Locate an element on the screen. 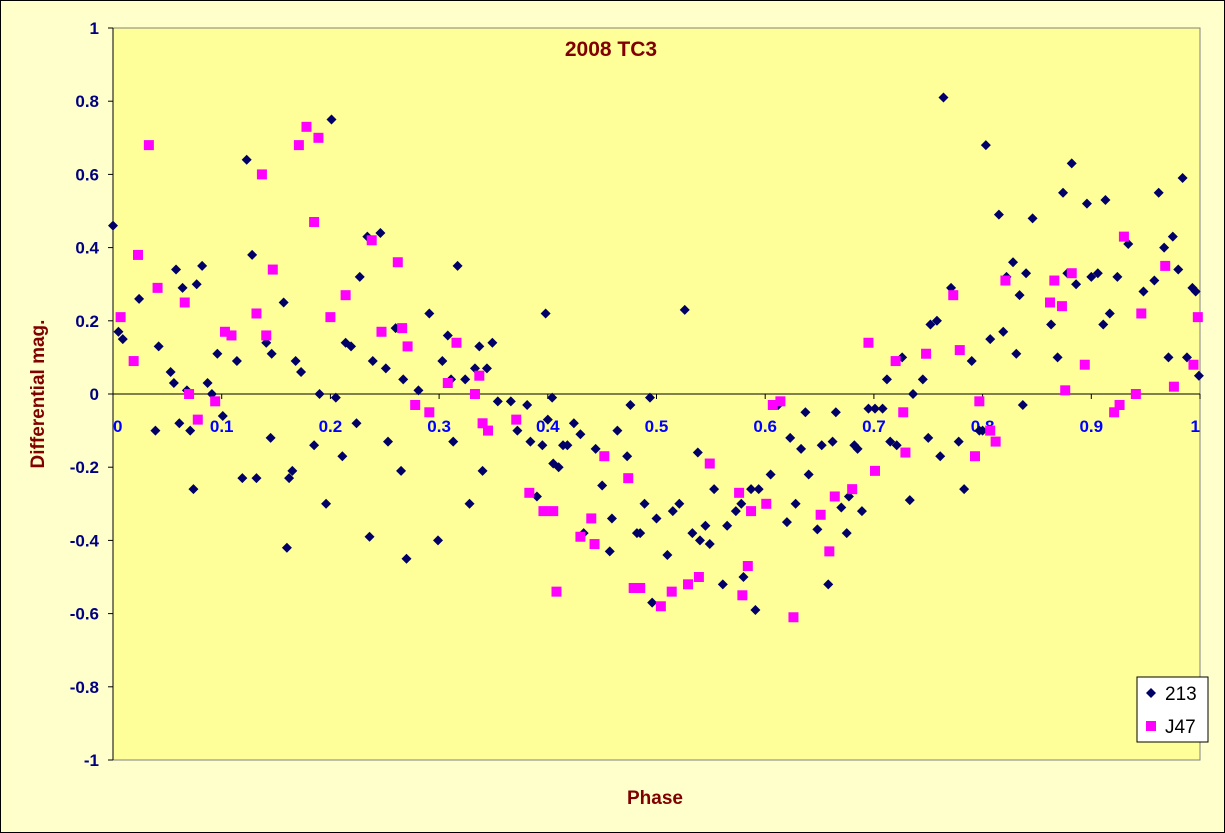 This screenshot has height=833, width=1225. y-tick-label: 0.8 is located at coordinates (87, 101).